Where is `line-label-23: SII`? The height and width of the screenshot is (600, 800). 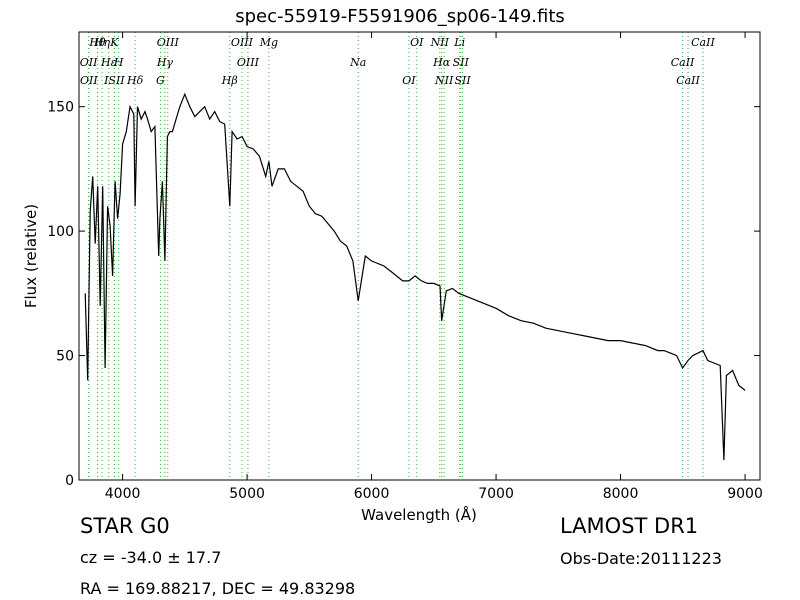 line-label-23: SII is located at coordinates (462, 80).